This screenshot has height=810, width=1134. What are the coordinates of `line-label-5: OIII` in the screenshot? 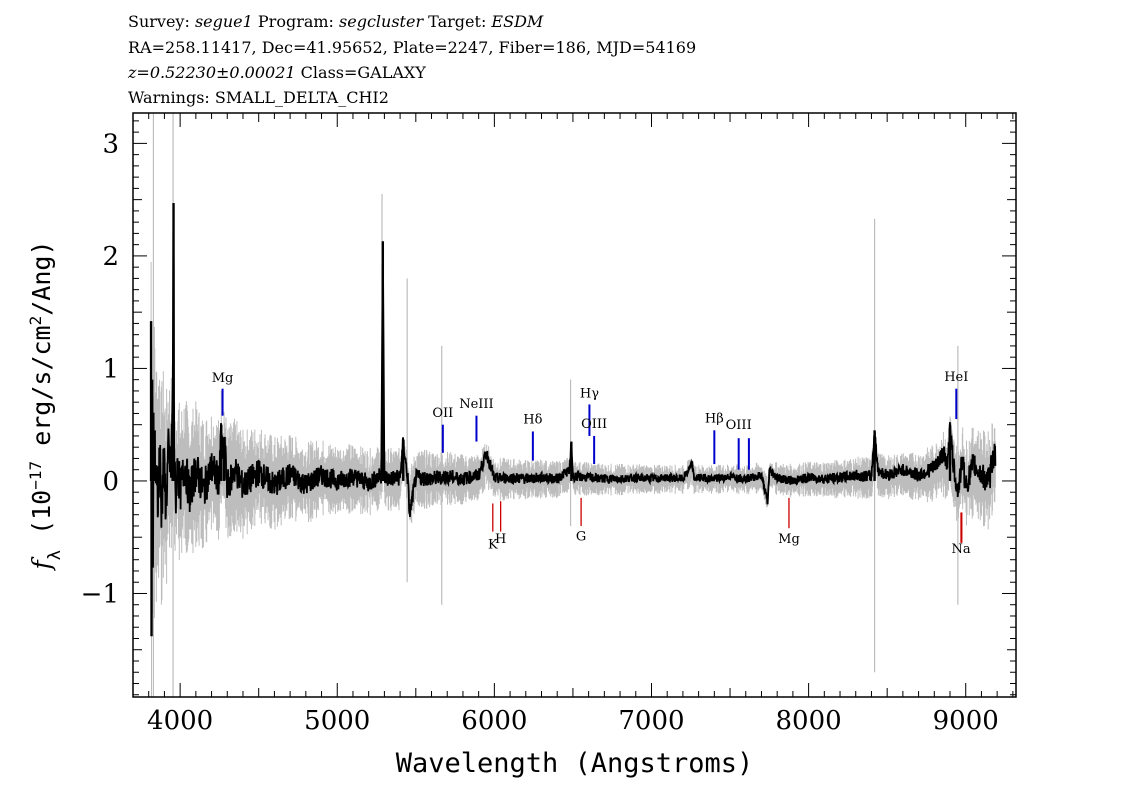 It's located at (594, 424).